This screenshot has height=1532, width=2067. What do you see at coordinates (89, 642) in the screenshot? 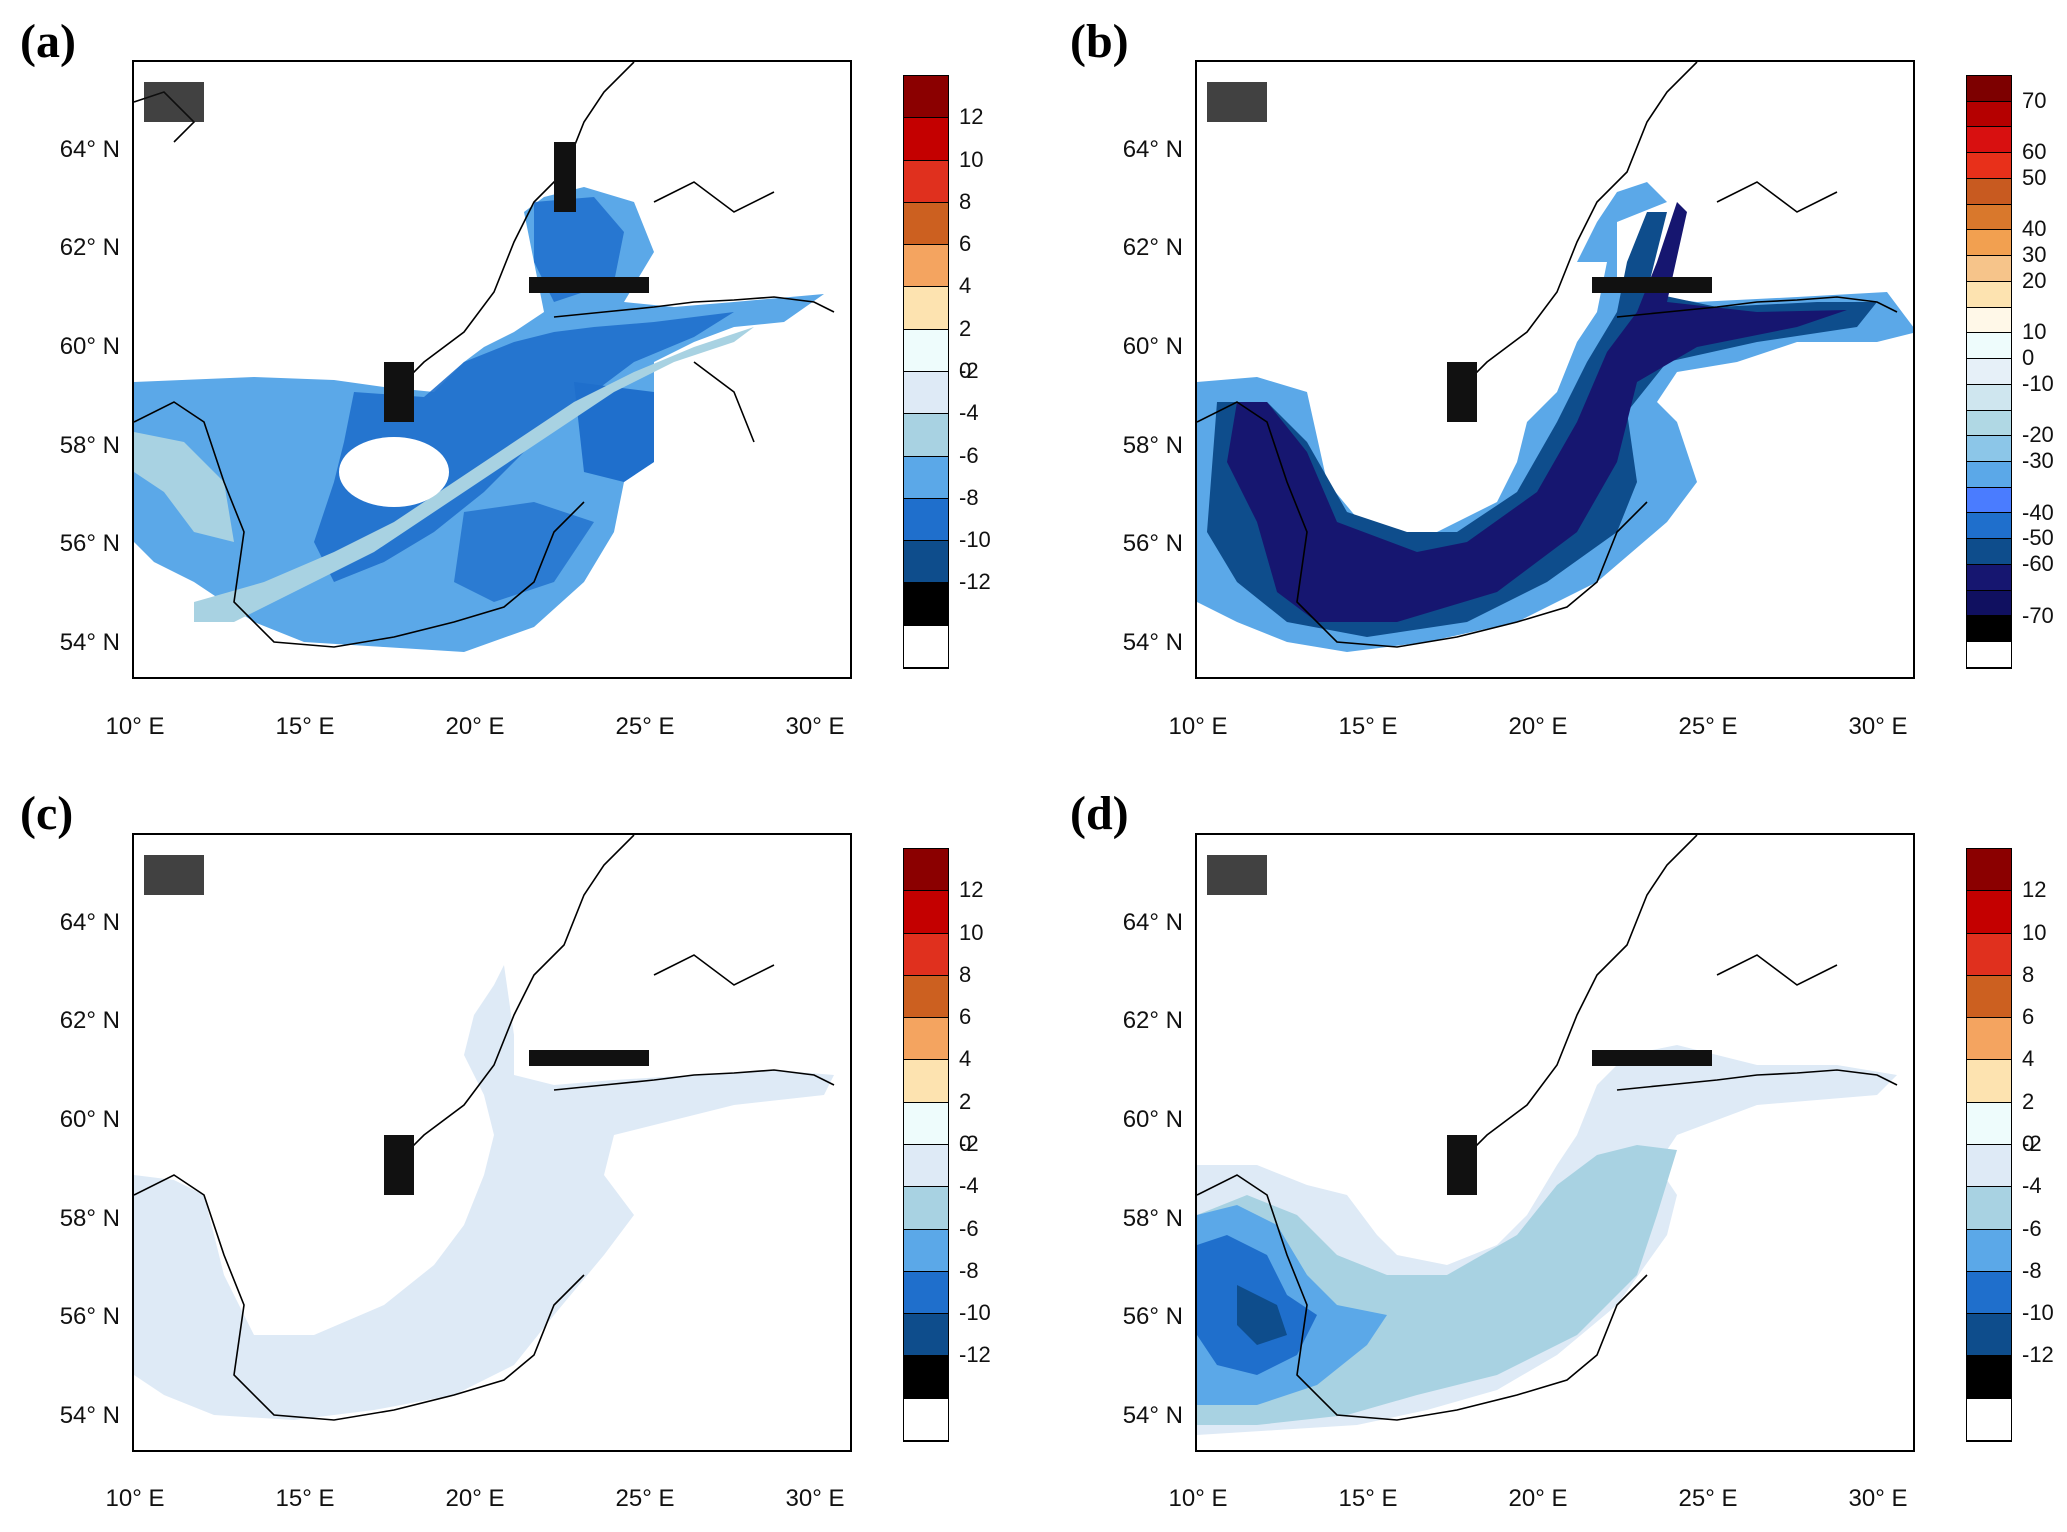
I see `panel-a-lat-tick: 54° N` at bounding box center [89, 642].